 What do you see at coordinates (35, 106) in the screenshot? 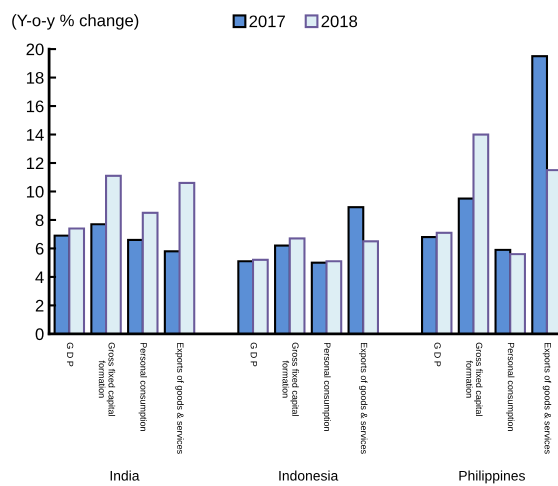
I see `y-tick-label: 16` at bounding box center [35, 106].